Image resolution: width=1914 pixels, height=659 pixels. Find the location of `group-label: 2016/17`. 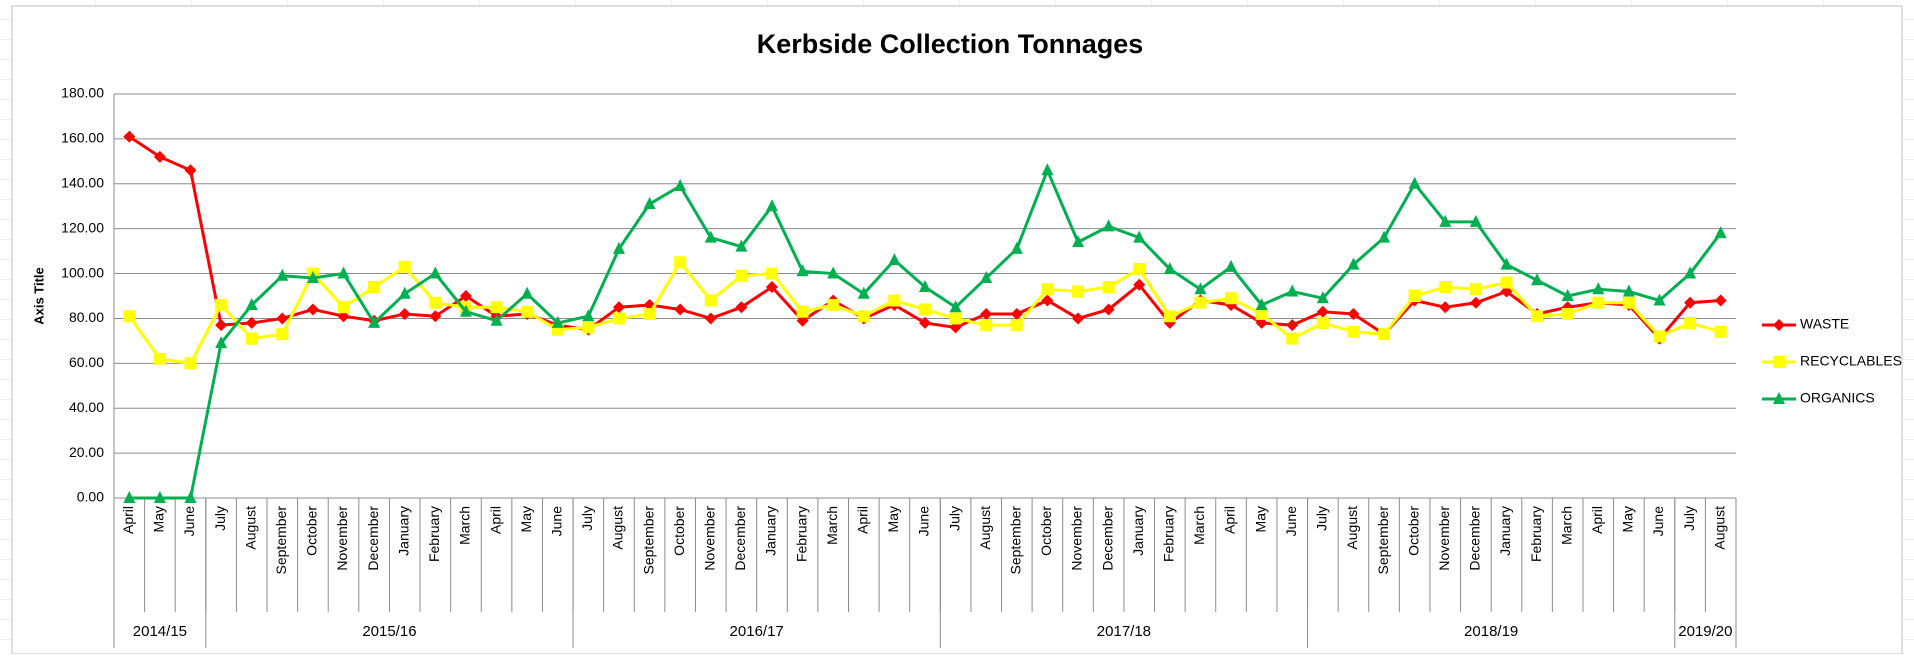

group-label: 2016/17 is located at coordinates (757, 631).